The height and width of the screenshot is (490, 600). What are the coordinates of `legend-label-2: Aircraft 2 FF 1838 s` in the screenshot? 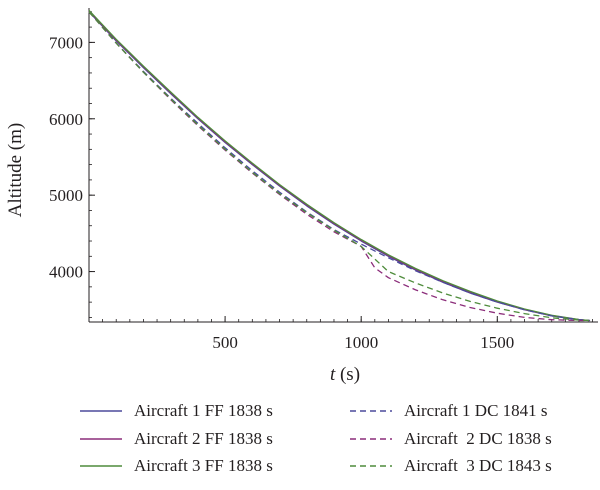 It's located at (203, 438).